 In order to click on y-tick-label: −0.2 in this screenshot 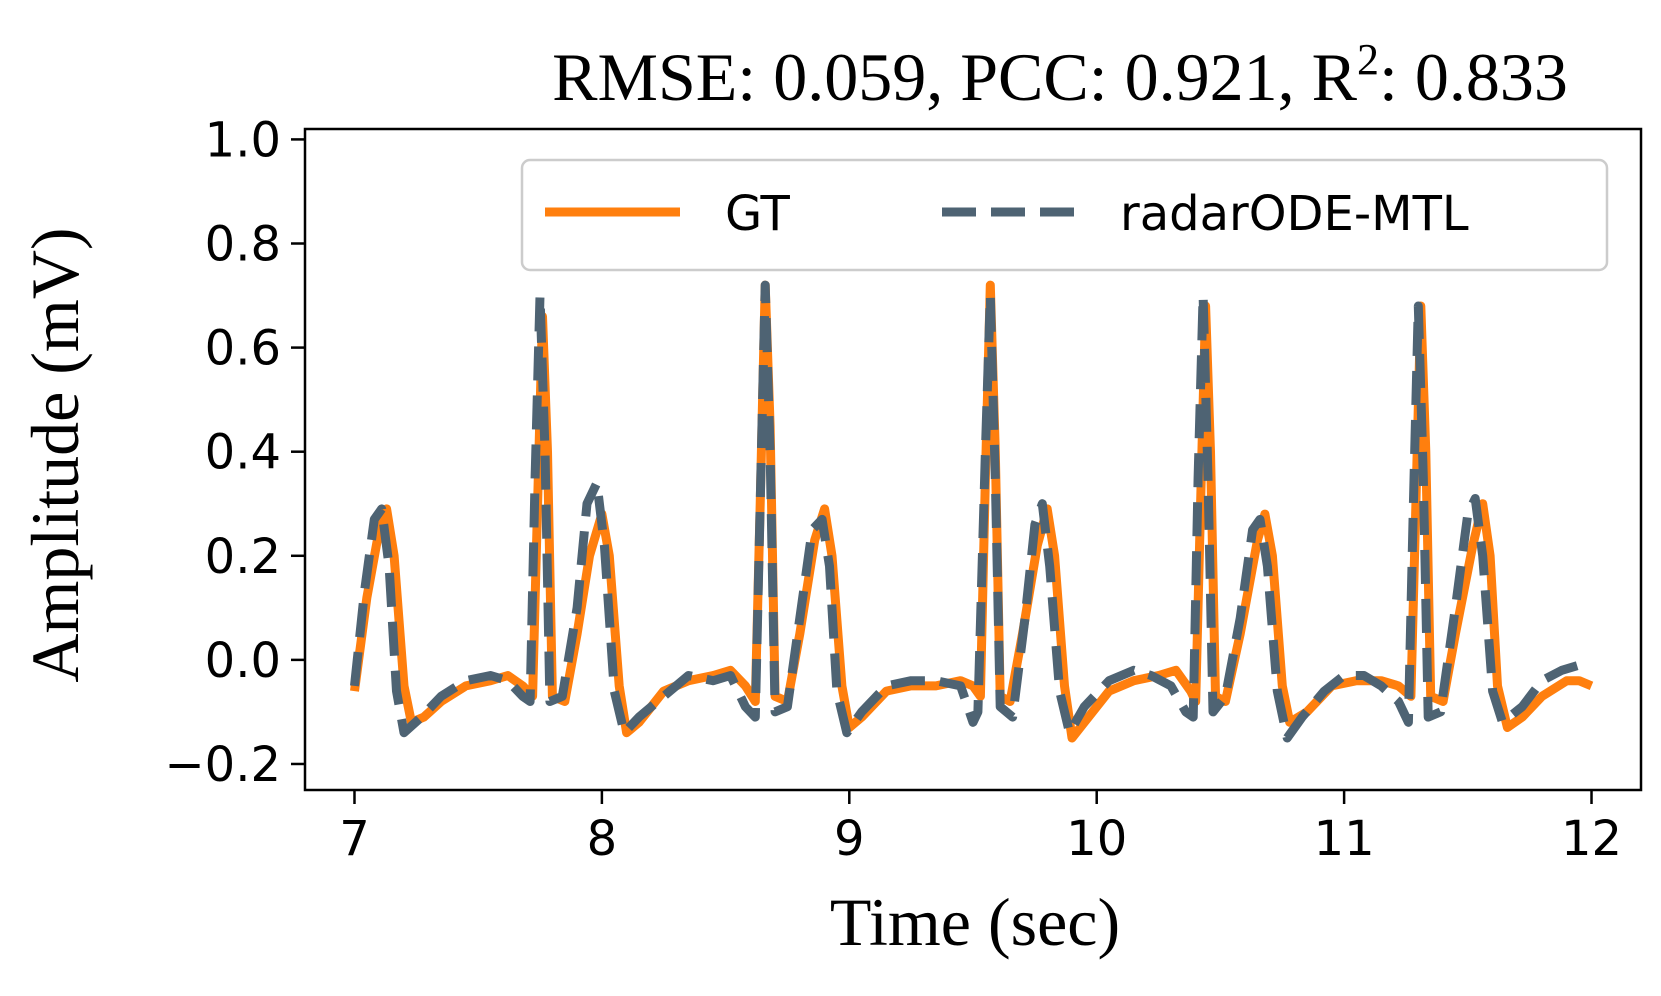, I will do `click(222, 765)`.